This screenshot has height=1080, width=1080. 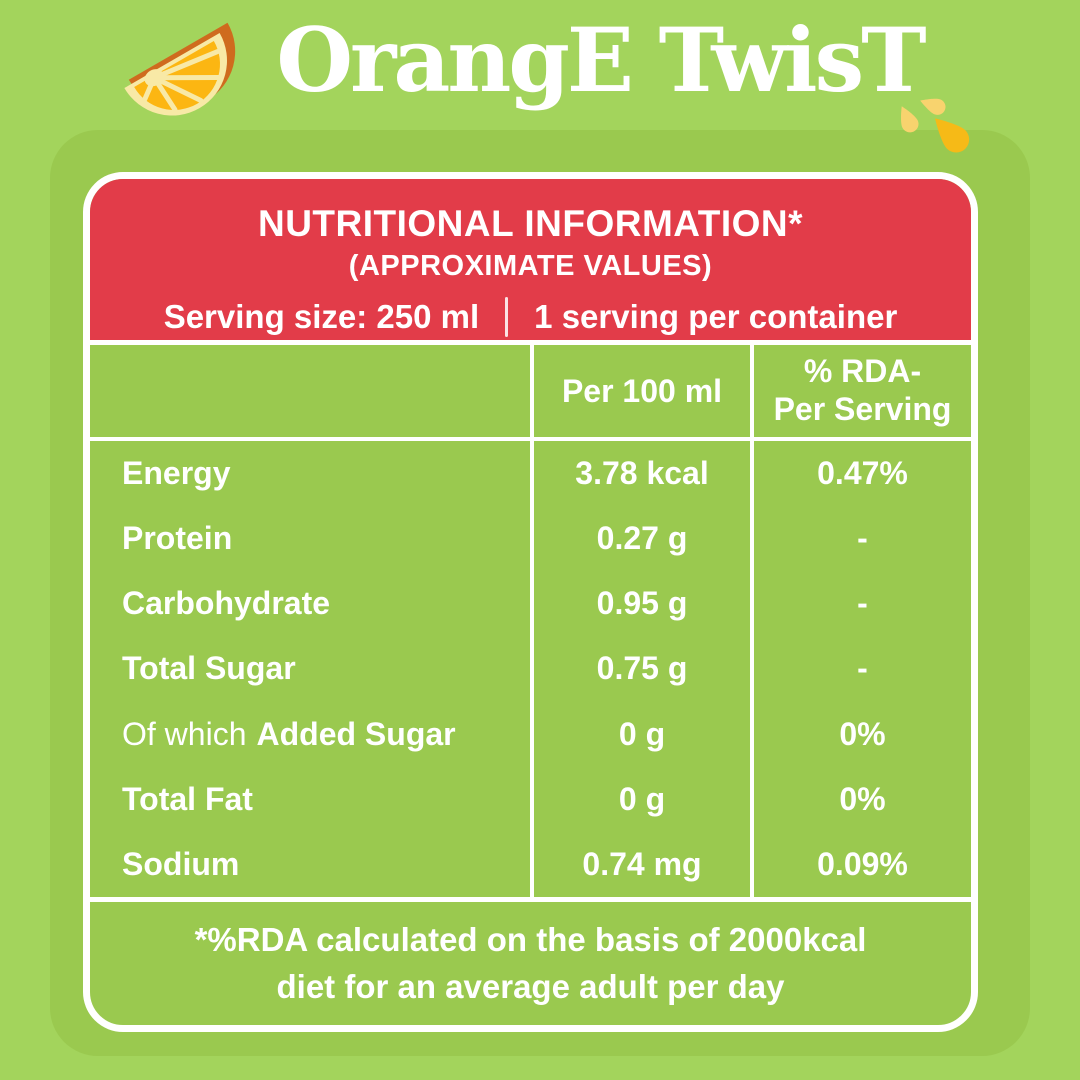 I want to click on value-total-fat-rda: 0%, so click(x=862, y=798).